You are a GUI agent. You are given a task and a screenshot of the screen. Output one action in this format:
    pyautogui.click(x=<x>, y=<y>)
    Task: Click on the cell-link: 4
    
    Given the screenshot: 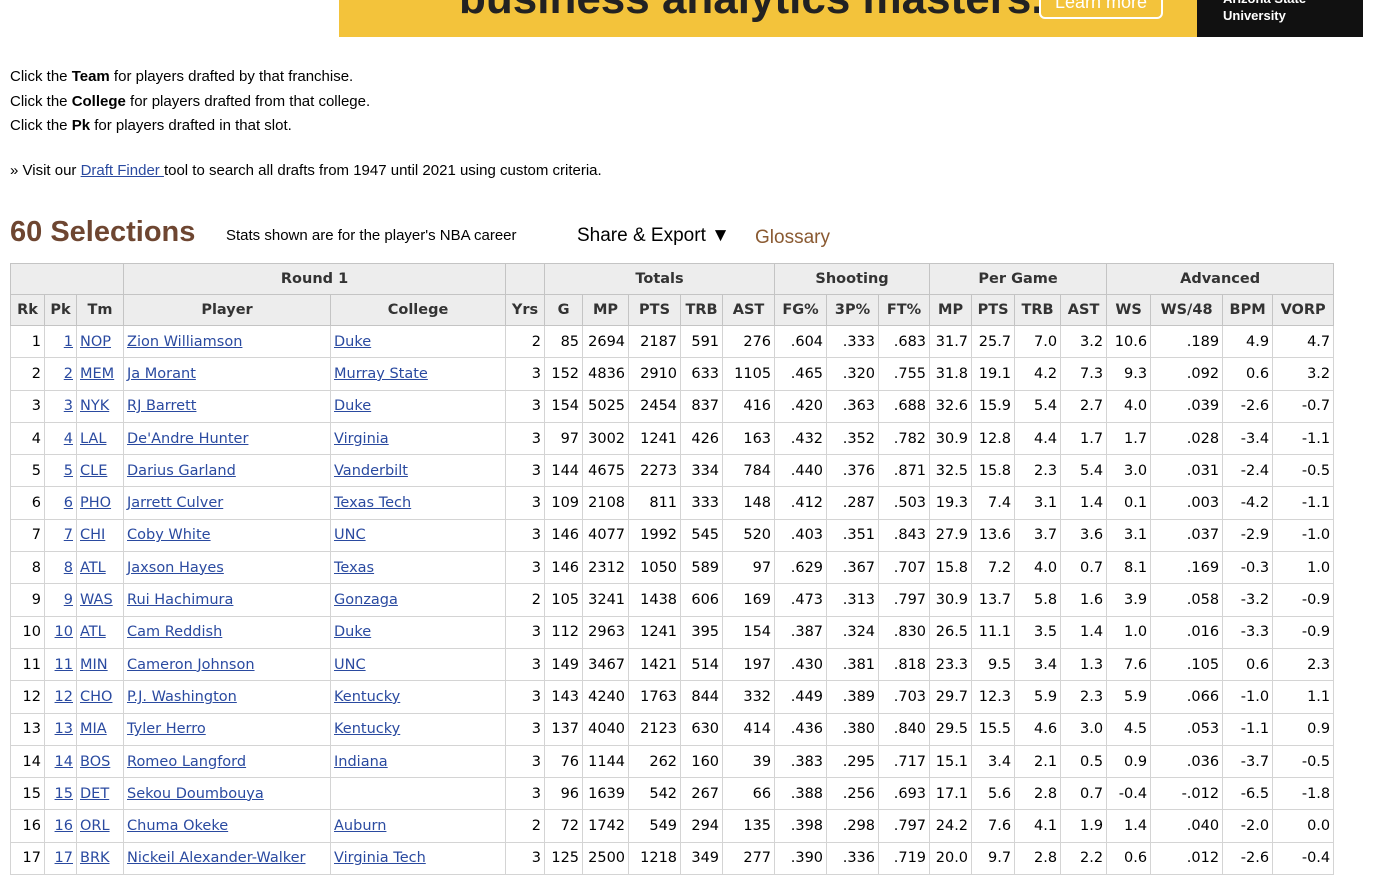 What is the action you would take?
    pyautogui.click(x=68, y=438)
    